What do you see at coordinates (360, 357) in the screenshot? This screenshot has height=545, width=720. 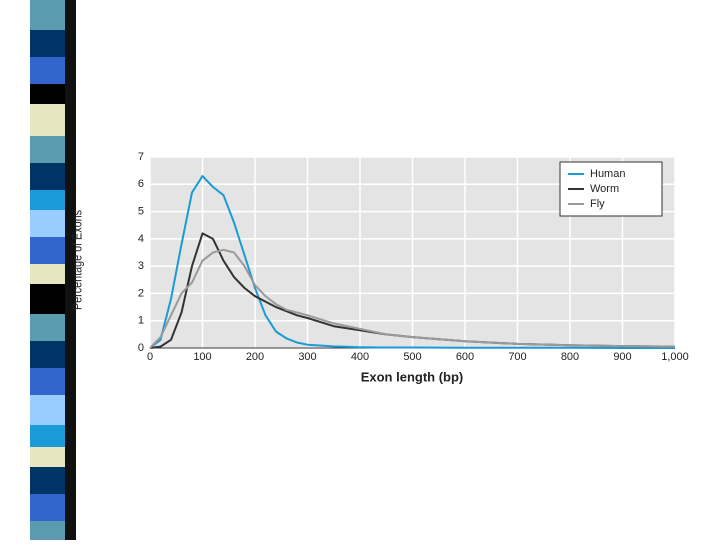 I see `x-tick-label: 400` at bounding box center [360, 357].